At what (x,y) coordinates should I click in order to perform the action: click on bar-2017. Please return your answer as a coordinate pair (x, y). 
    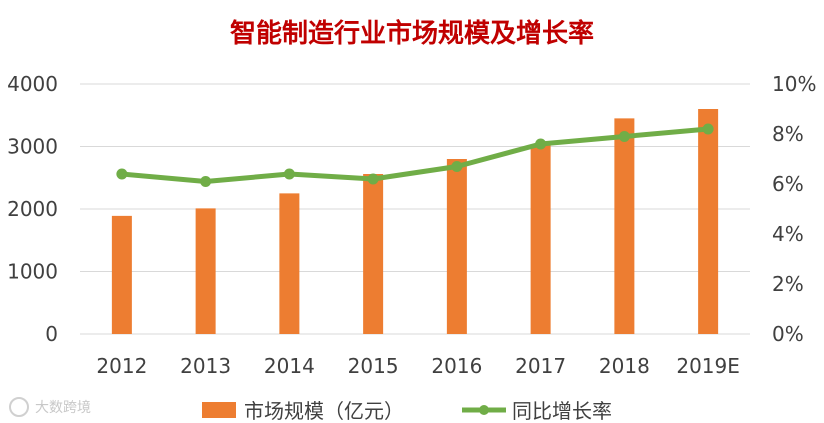
    Looking at the image, I should click on (540, 239).